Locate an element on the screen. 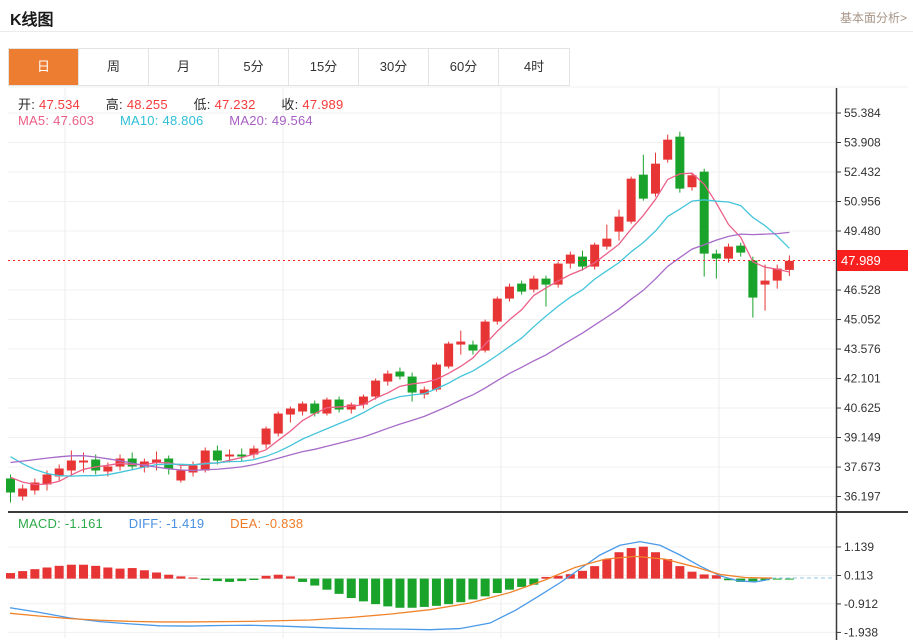 Image resolution: width=913 pixels, height=643 pixels. tab-4hour: 4时 is located at coordinates (534, 66).